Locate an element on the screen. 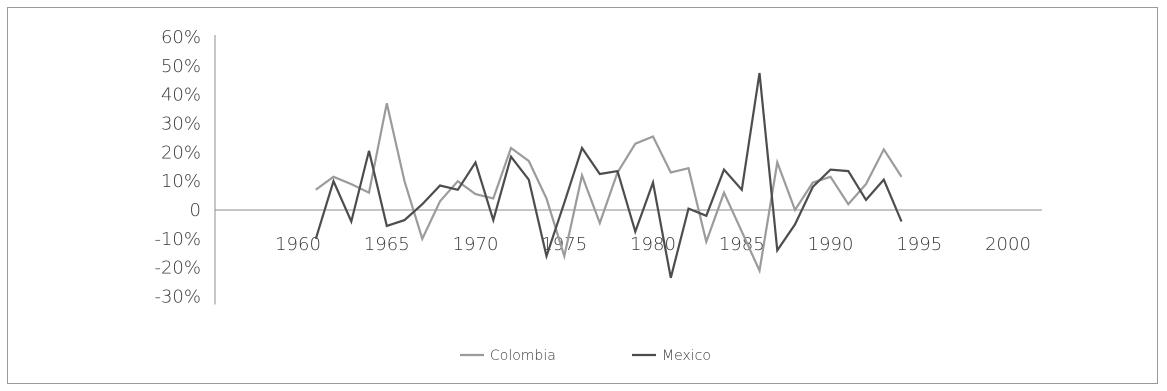 The image size is (1167, 391). x-tick-labels: 1960 1965 1970 1975 1980 1985 1990 1995 2000 is located at coordinates (653, 244).